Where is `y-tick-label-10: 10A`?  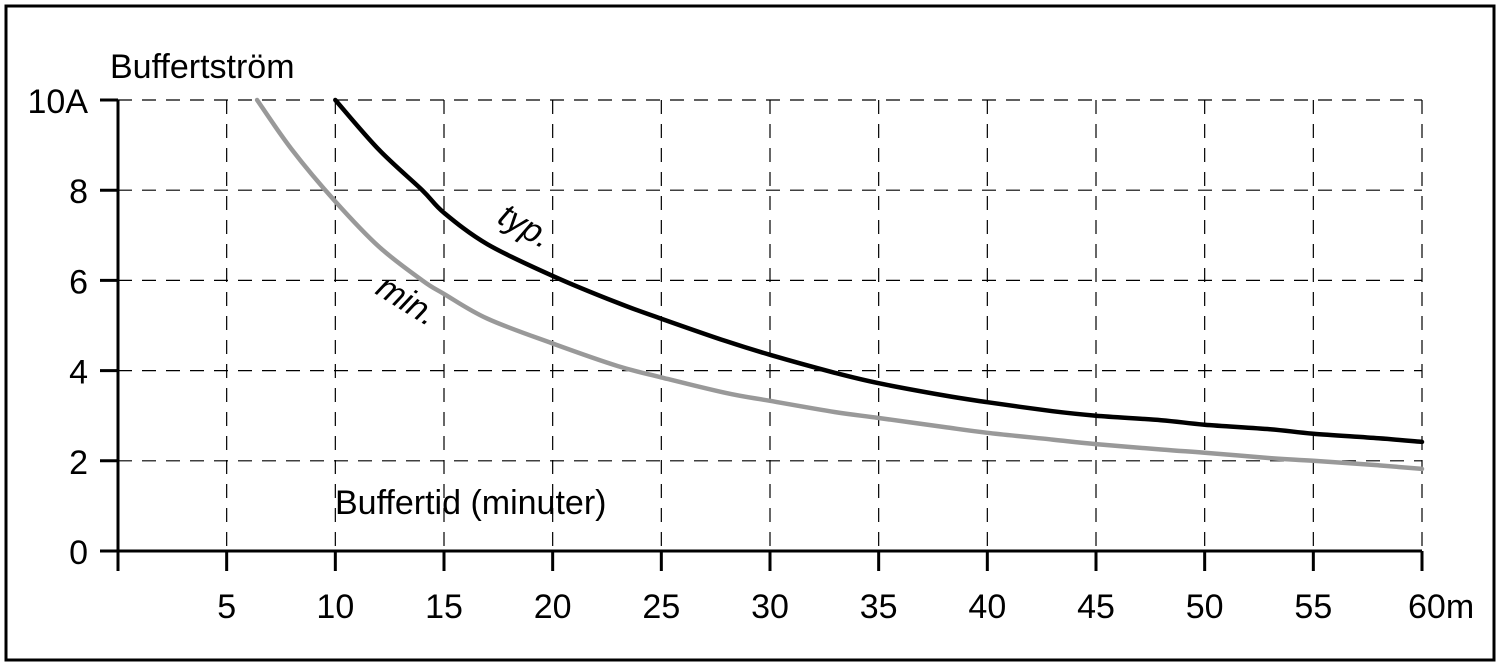
y-tick-label-10: 10A is located at coordinates (58, 102).